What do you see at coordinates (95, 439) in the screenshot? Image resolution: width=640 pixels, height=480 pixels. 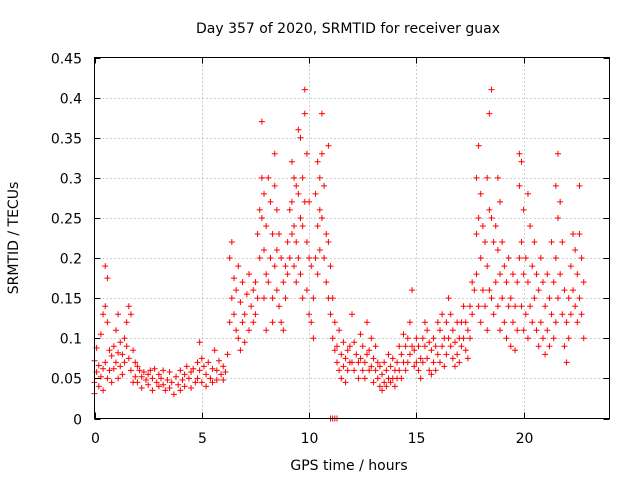 I see `x-tick-label: 0` at bounding box center [95, 439].